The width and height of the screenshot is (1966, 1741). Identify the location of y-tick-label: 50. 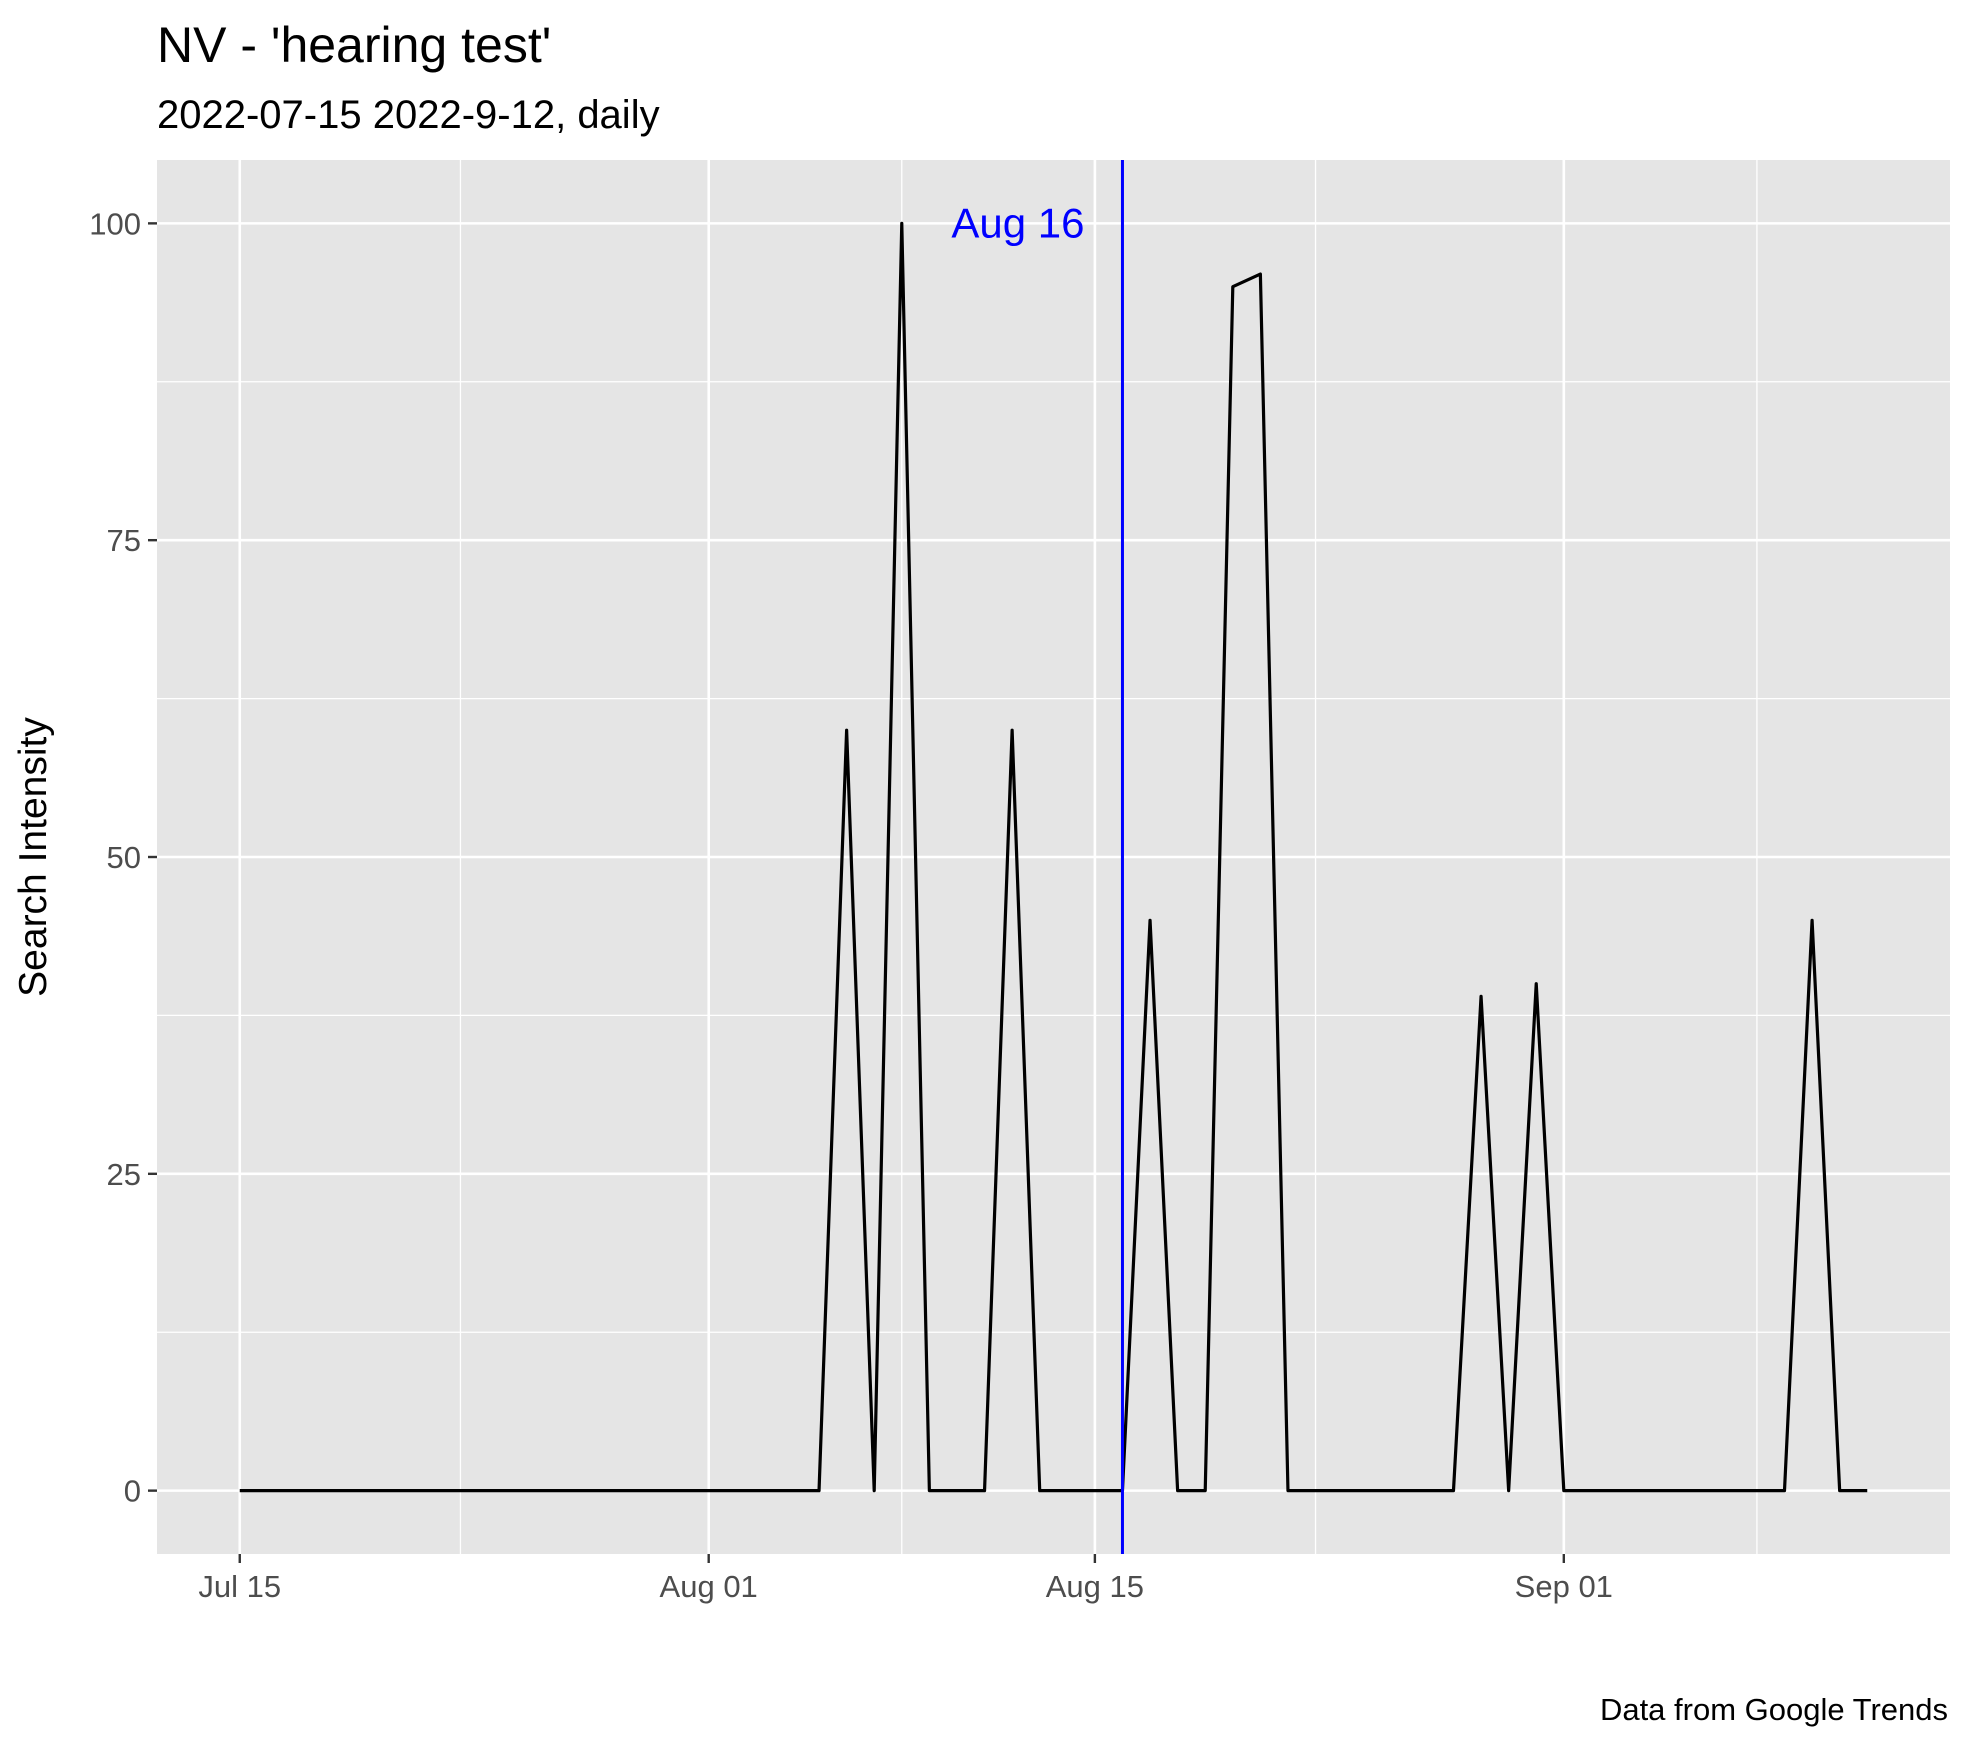
(124, 857).